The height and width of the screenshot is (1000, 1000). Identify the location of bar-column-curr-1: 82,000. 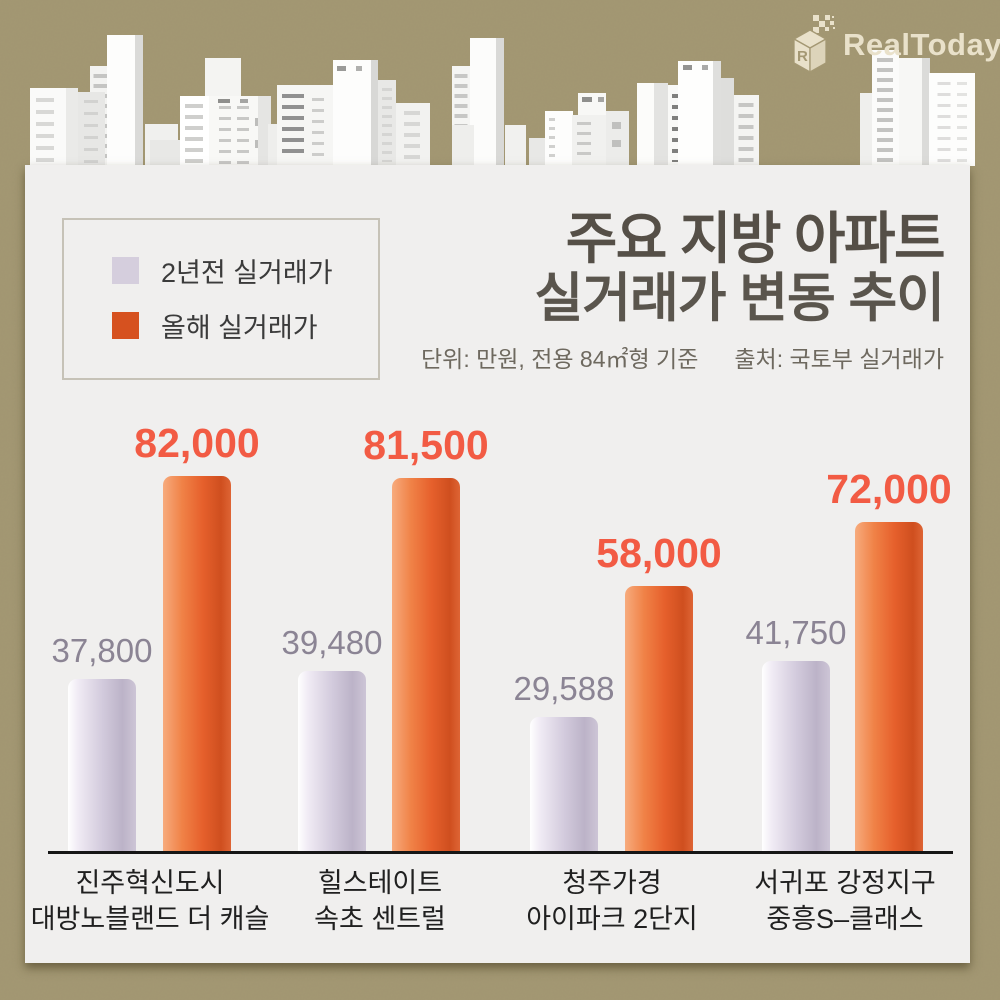
(197, 636).